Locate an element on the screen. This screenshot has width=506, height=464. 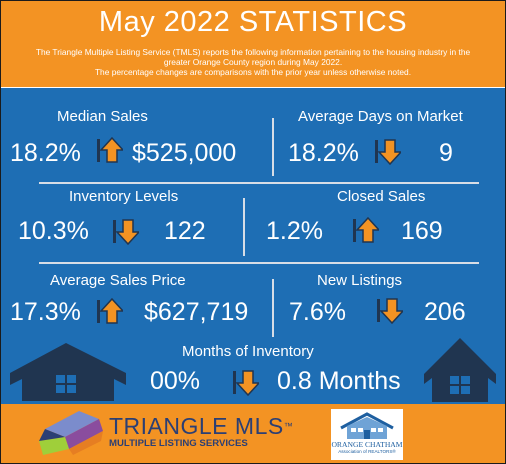
inventory-label: Inventory Levels is located at coordinates (124, 196).